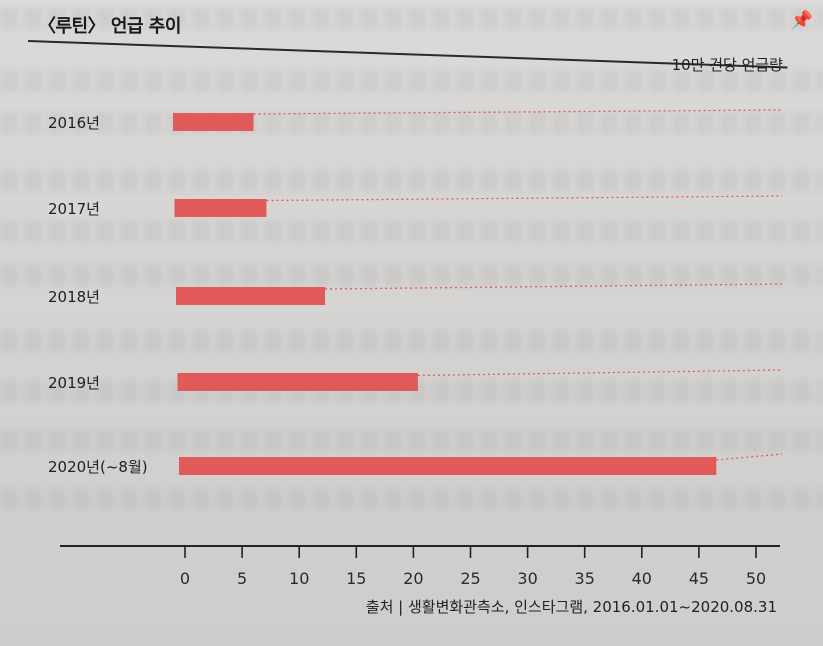 Image resolution: width=823 pixels, height=646 pixels. Describe the element at coordinates (74, 383) in the screenshot. I see `category-label: 2019년` at that location.